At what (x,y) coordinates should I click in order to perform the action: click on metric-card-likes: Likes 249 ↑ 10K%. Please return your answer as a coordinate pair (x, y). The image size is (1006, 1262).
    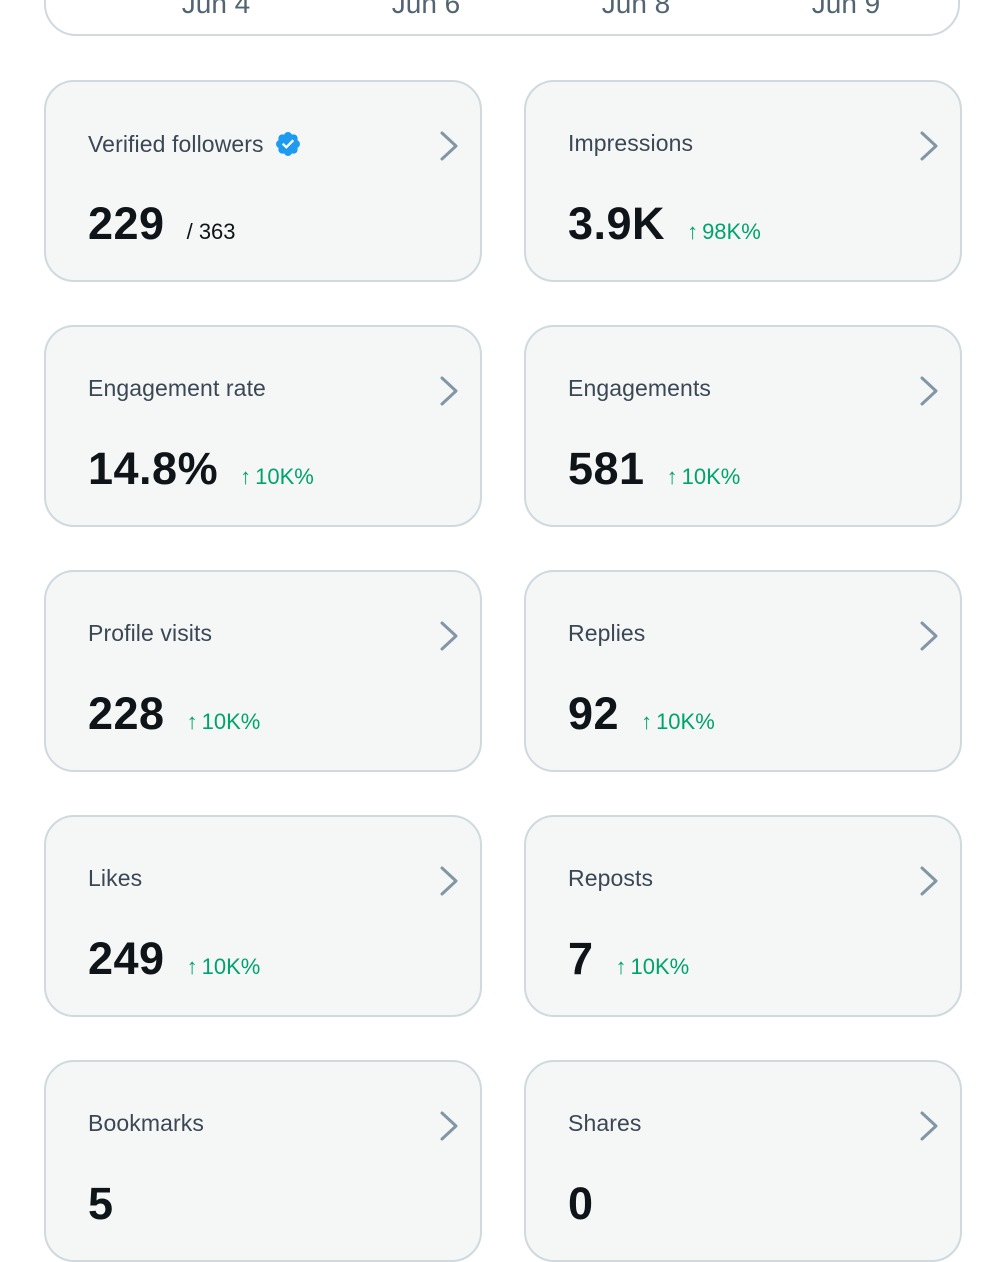
    Looking at the image, I should click on (263, 916).